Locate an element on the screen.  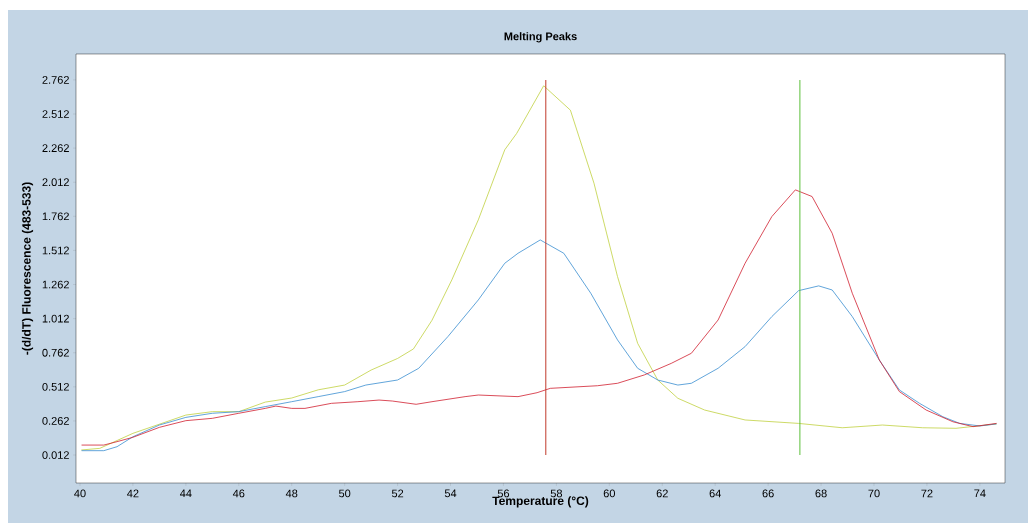
y-tick-label: 0.012 is located at coordinates (55, 455).